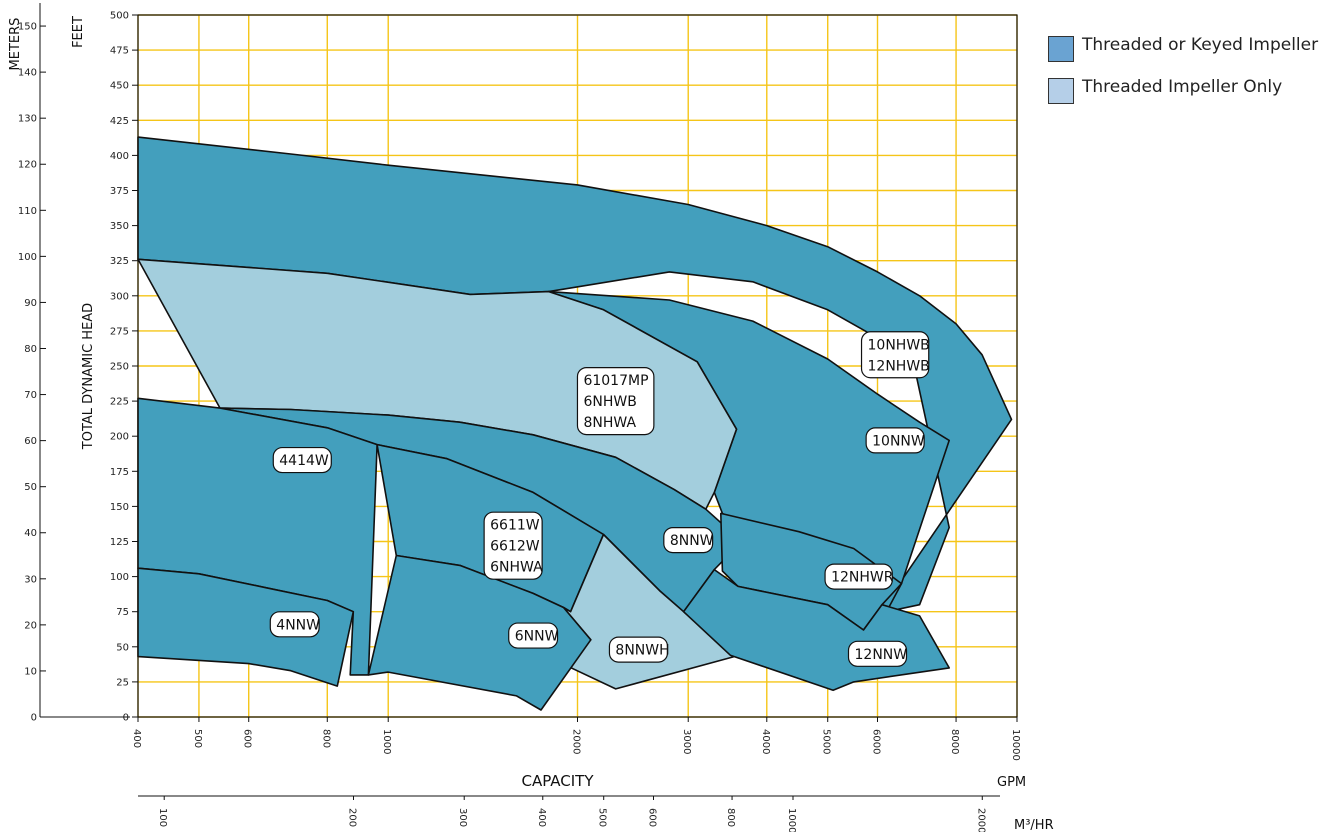 The width and height of the screenshot is (1338, 832). I want to click on y-tick-label-125: 125, so click(119, 542).